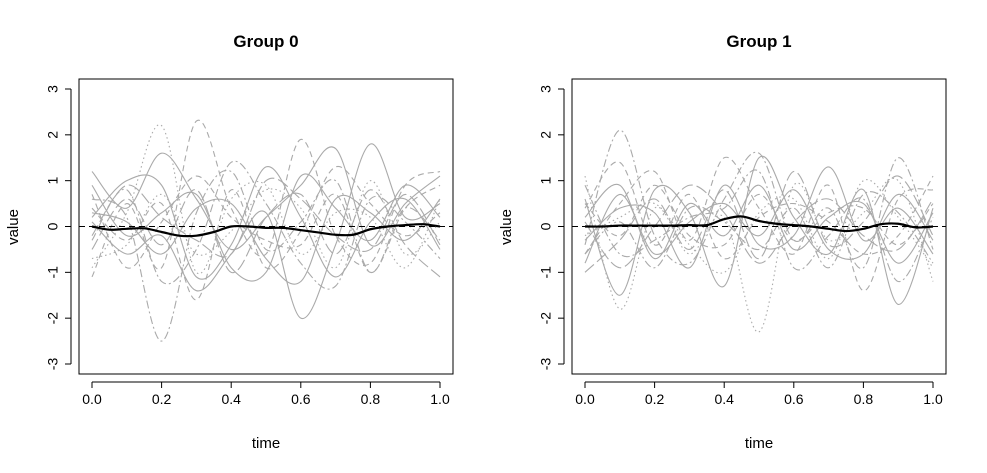 The height and width of the screenshot is (473, 987). I want to click on chart-title: Group 0, so click(265, 41).